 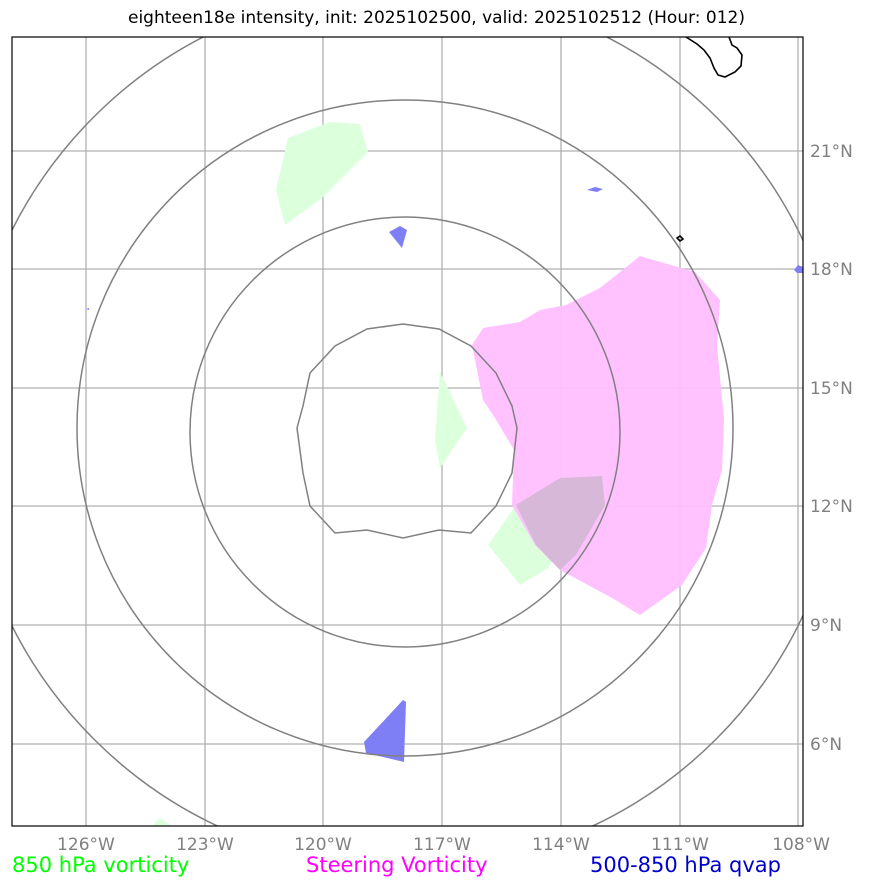 I want to click on y-tick-label: 6°N, so click(x=826, y=745).